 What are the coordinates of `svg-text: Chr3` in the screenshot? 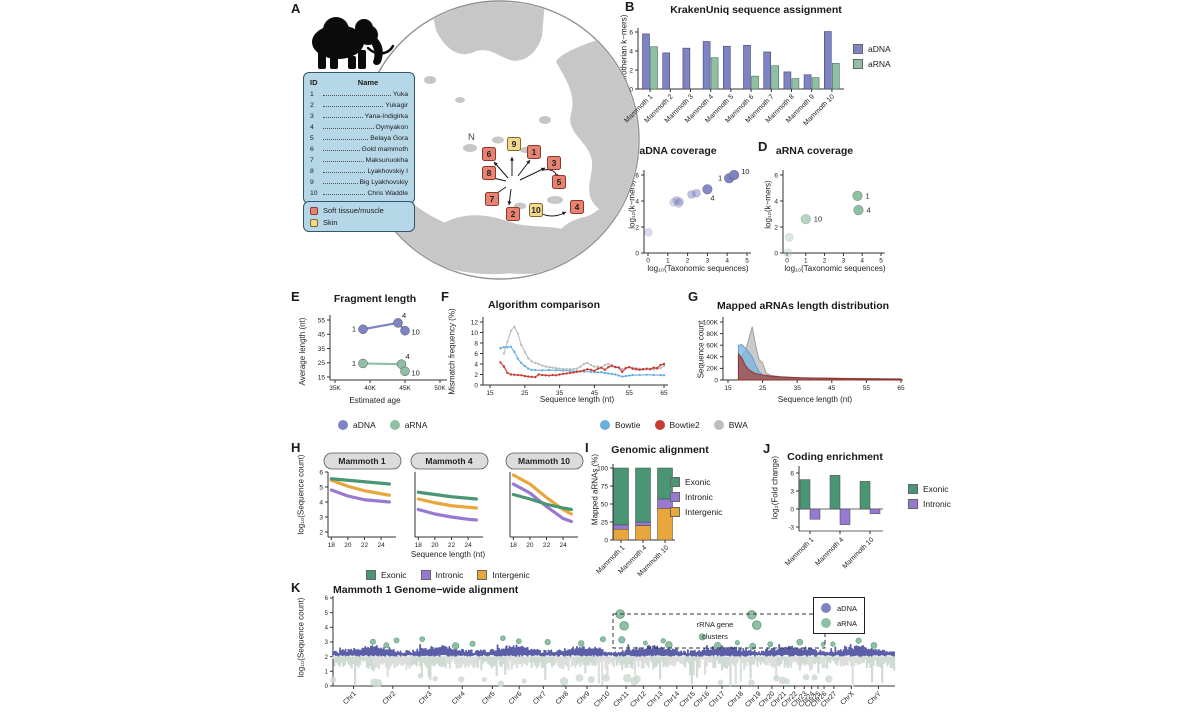 It's located at (426, 698).